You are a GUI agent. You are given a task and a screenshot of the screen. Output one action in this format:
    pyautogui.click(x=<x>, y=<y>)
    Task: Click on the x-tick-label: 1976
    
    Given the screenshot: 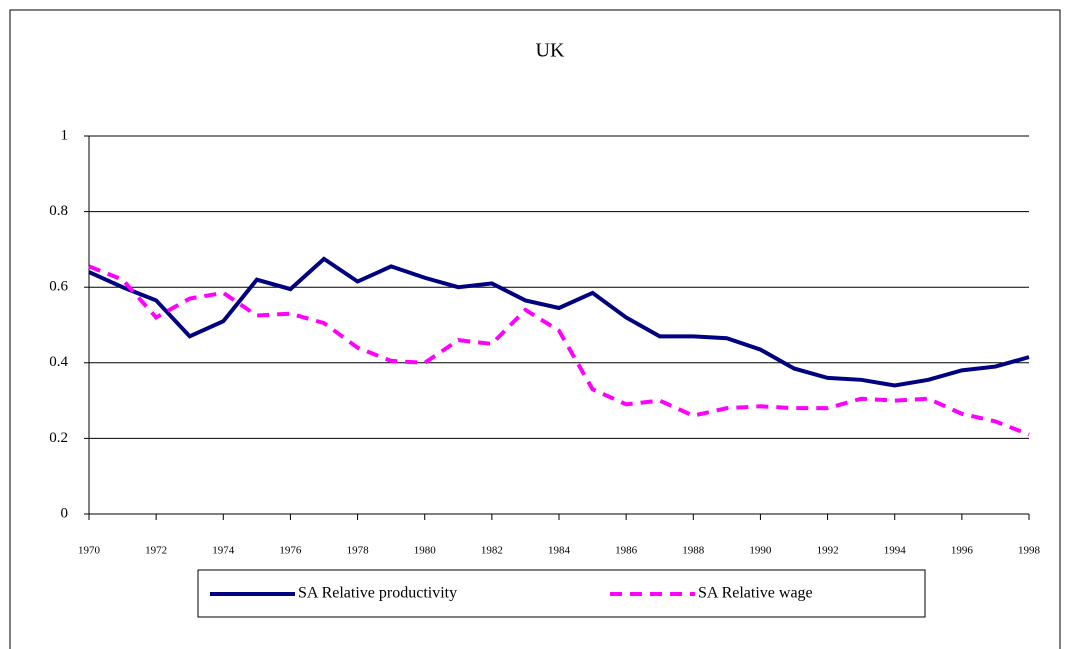 What is the action you would take?
    pyautogui.click(x=290, y=551)
    